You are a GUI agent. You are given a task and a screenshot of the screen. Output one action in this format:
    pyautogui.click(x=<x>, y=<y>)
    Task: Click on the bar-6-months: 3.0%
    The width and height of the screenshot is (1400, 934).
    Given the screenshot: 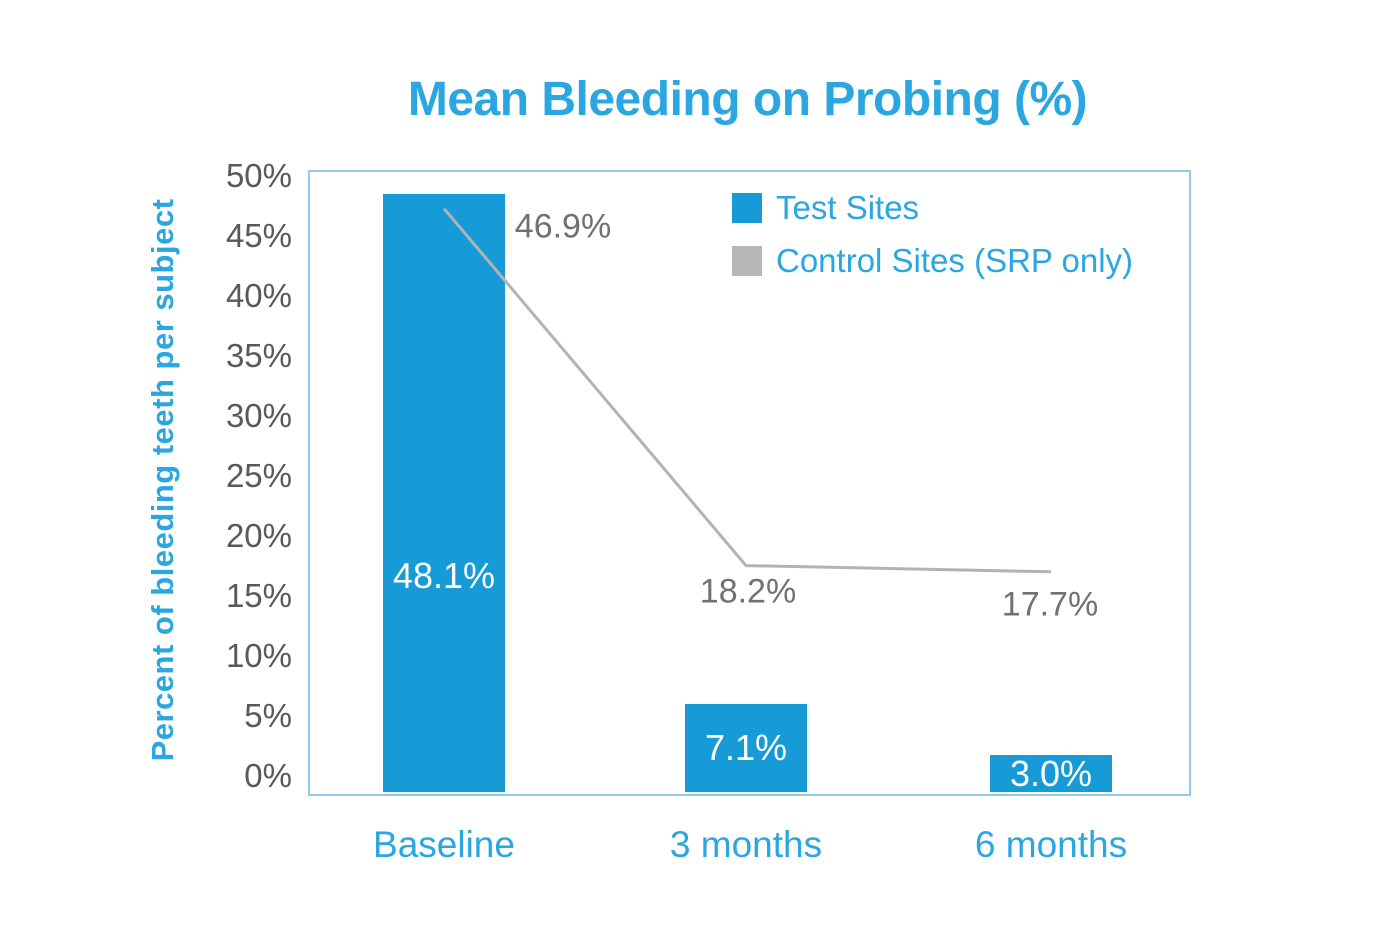 What is the action you would take?
    pyautogui.click(x=1051, y=773)
    